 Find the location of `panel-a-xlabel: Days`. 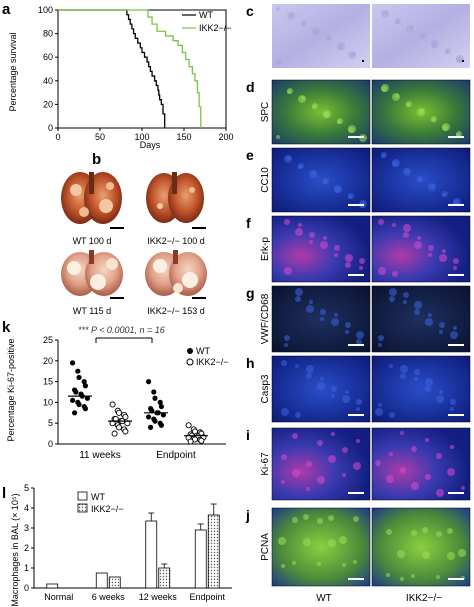

panel-a-xlabel: Days is located at coordinates (150, 145).